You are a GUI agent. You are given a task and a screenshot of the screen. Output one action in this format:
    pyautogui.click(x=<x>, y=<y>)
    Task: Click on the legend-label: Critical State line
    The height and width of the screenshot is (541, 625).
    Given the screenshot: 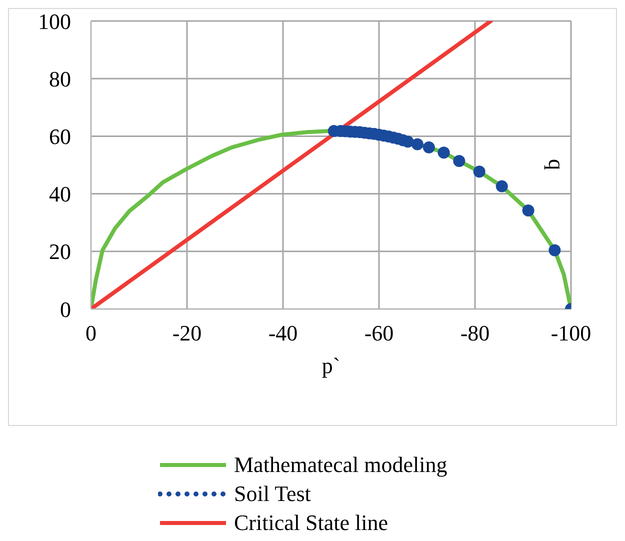 What is the action you would take?
    pyautogui.click(x=311, y=523)
    